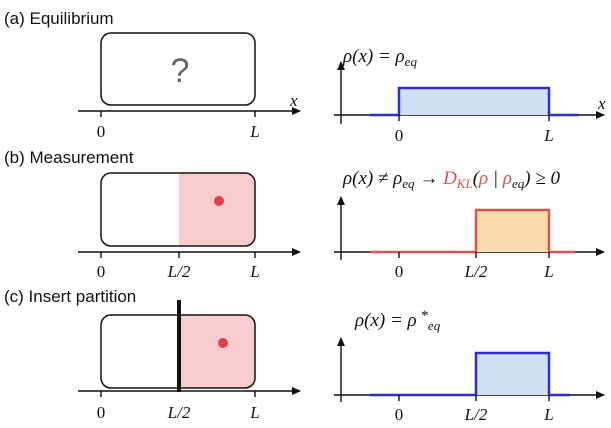 The height and width of the screenshot is (428, 611). What do you see at coordinates (101, 271) in the screenshot?
I see `tick-label-b-0: 0` at bounding box center [101, 271].